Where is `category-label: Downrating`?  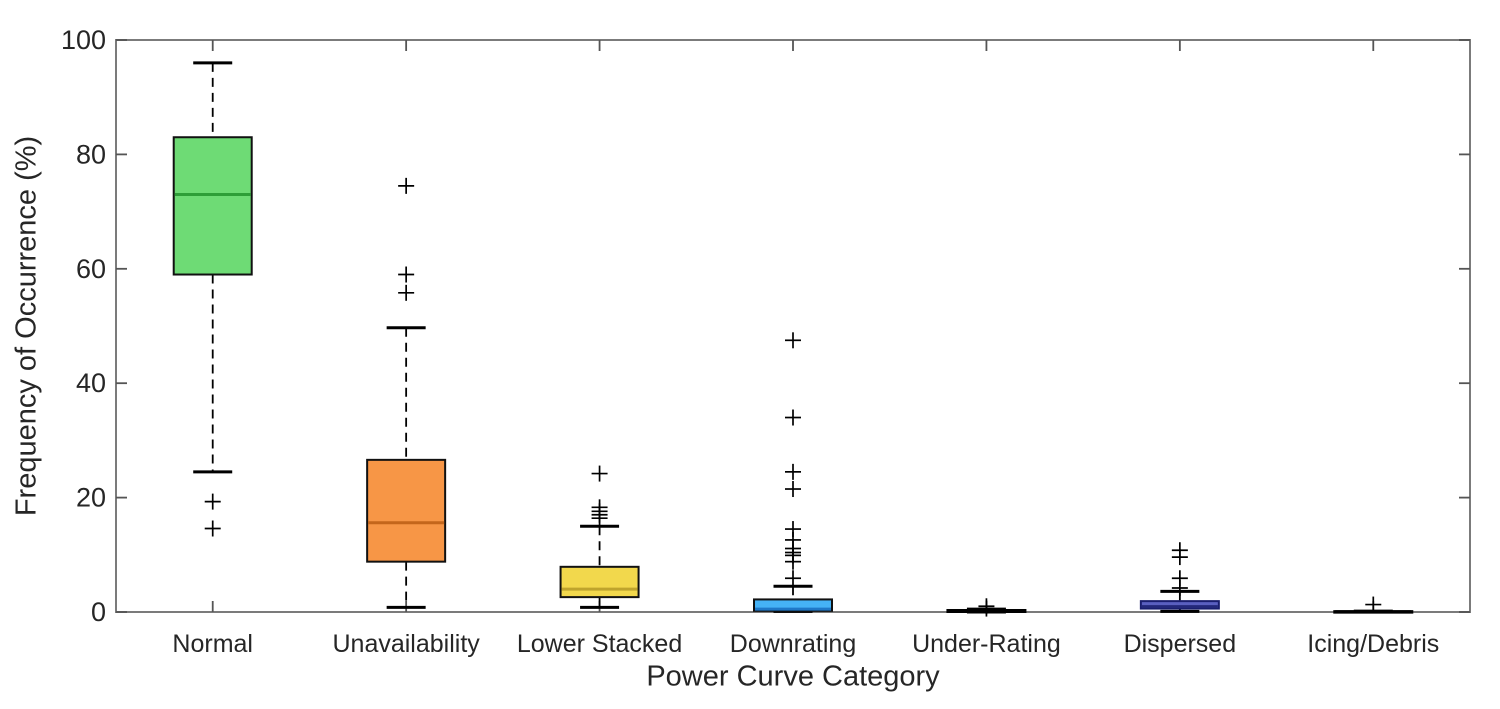
category-label: Downrating is located at coordinates (793, 644).